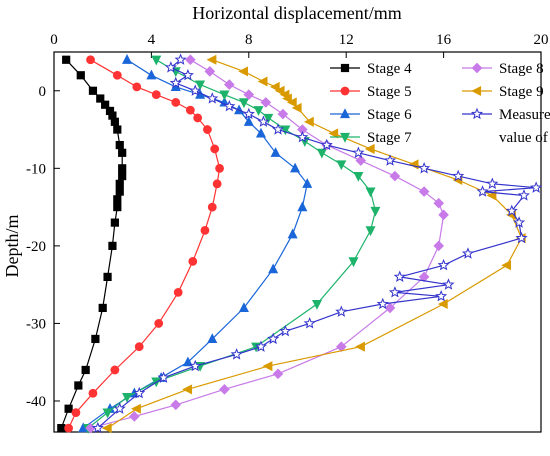 The width and height of the screenshot is (550, 456). I want to click on legend-label: Stage 5, so click(389, 92).